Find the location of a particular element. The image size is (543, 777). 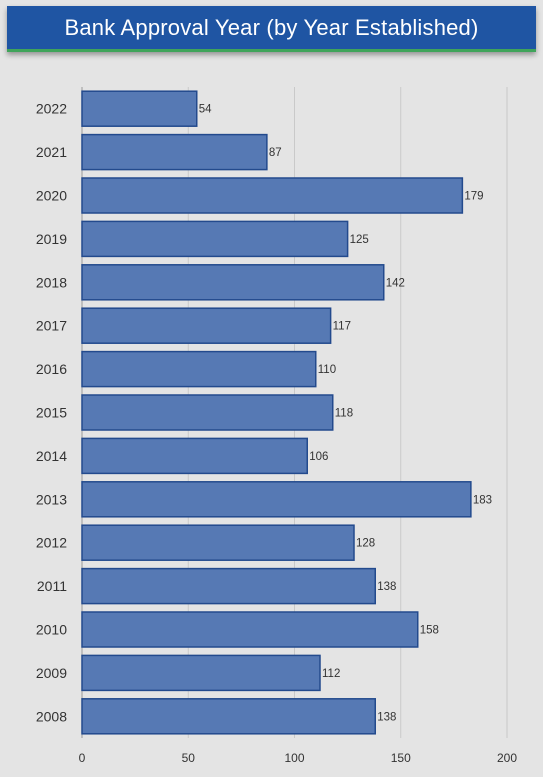

x-tick-label: 50 is located at coordinates (189, 758).